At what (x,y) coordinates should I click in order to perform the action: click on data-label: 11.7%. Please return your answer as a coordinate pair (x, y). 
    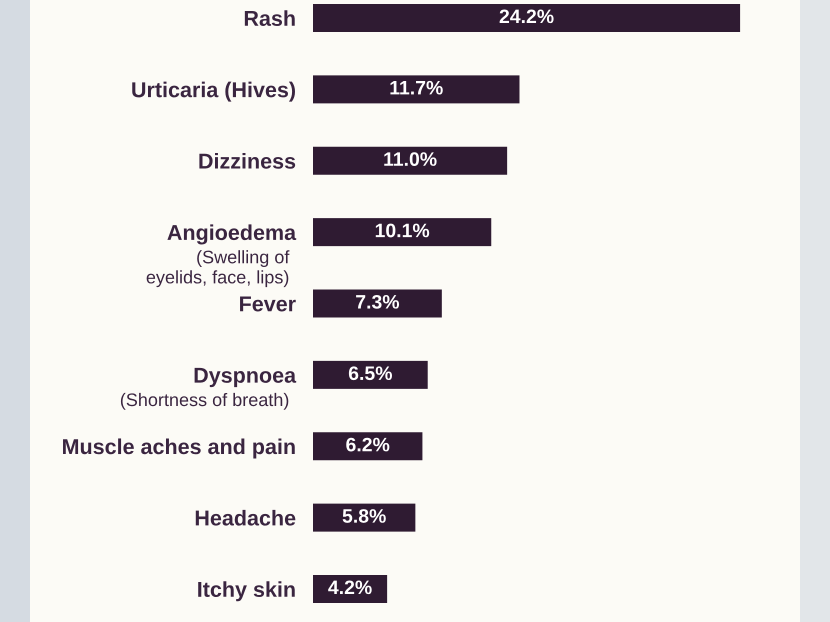
    Looking at the image, I should click on (416, 87).